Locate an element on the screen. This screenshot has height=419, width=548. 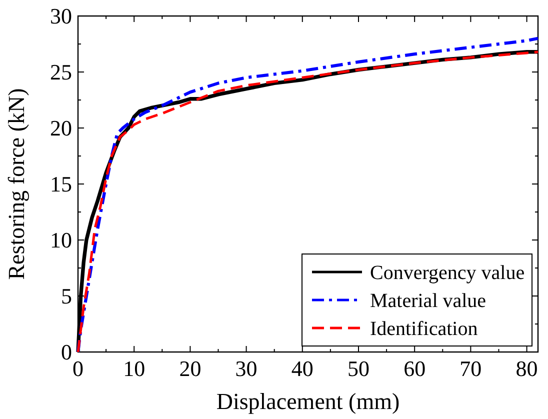
y-tick-label: 5 is located at coordinates (66, 296).